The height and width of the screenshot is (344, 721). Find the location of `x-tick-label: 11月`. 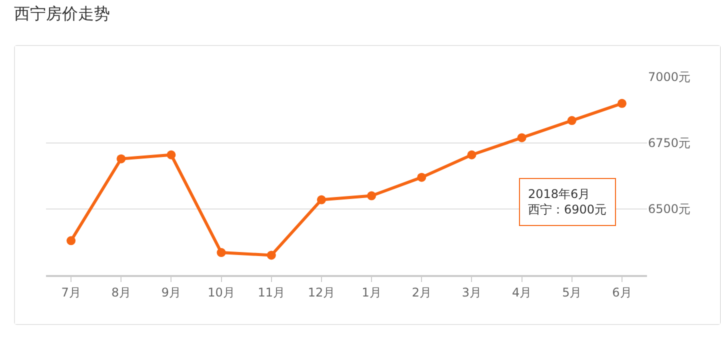

x-tick-label: 11月 is located at coordinates (272, 292).